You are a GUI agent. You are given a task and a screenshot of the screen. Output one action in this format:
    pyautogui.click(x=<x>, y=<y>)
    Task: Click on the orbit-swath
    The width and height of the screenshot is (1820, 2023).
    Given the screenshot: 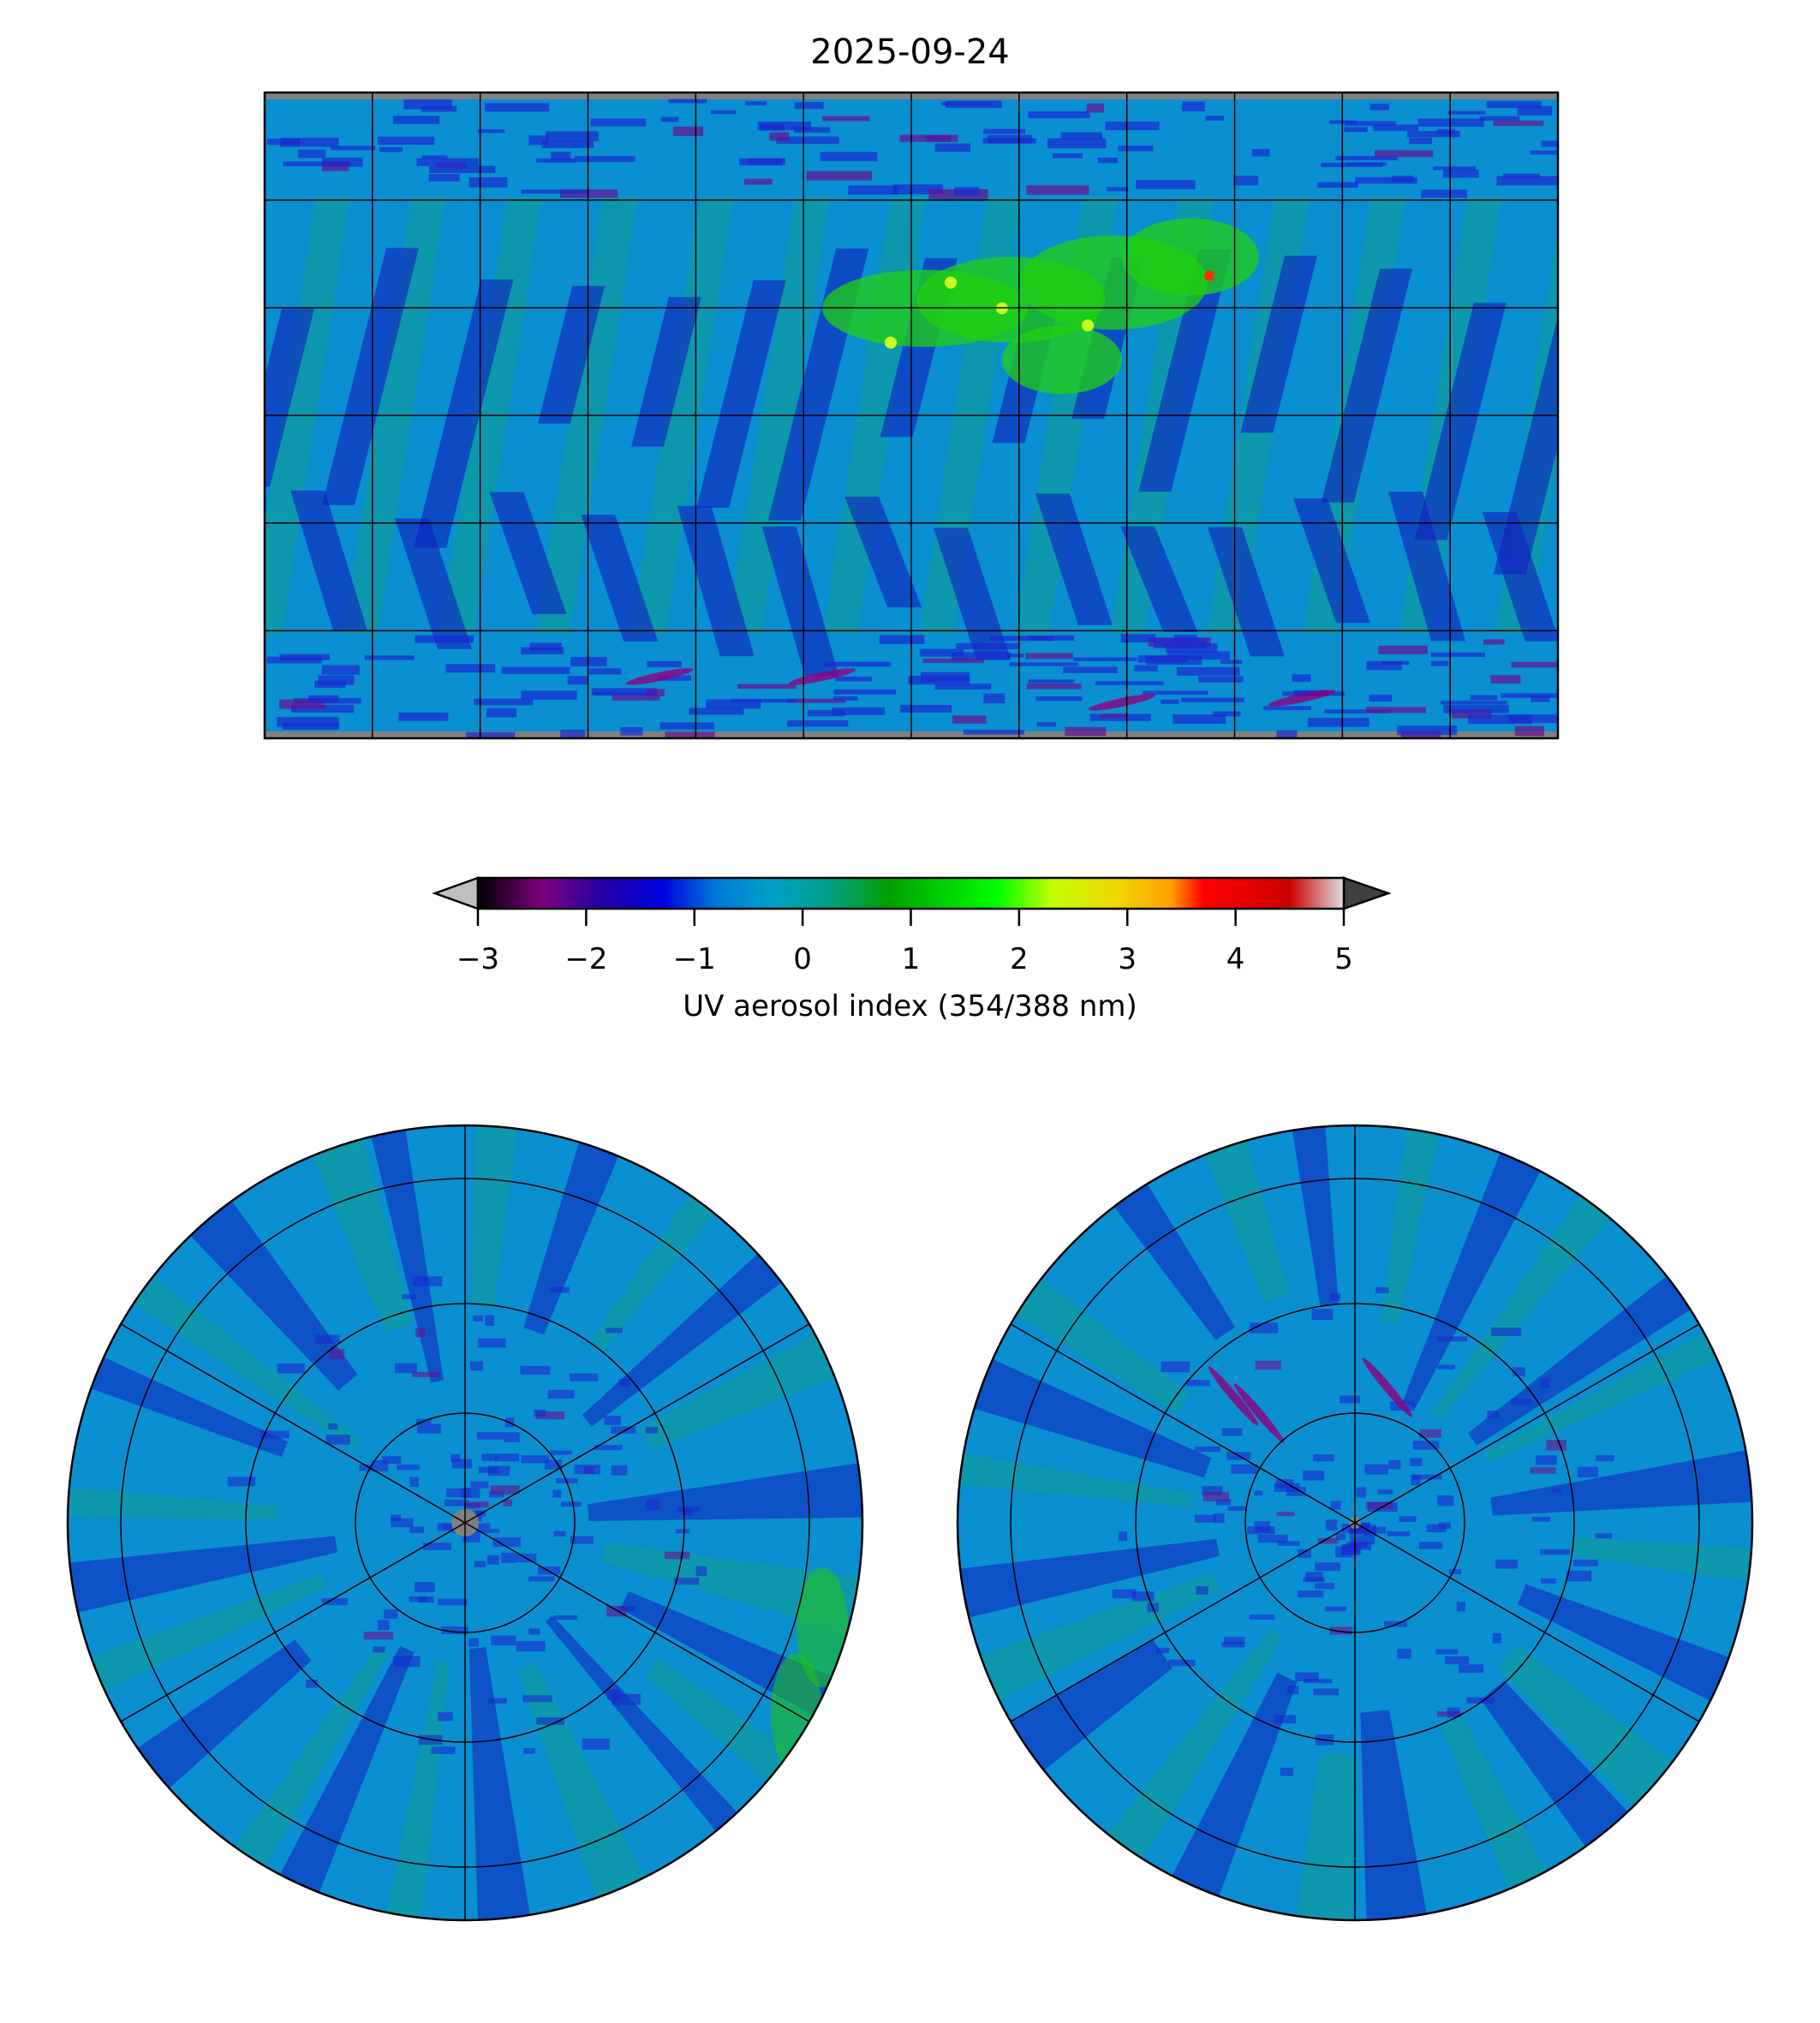 What is the action you would take?
    pyautogui.click(x=1325, y=1836)
    